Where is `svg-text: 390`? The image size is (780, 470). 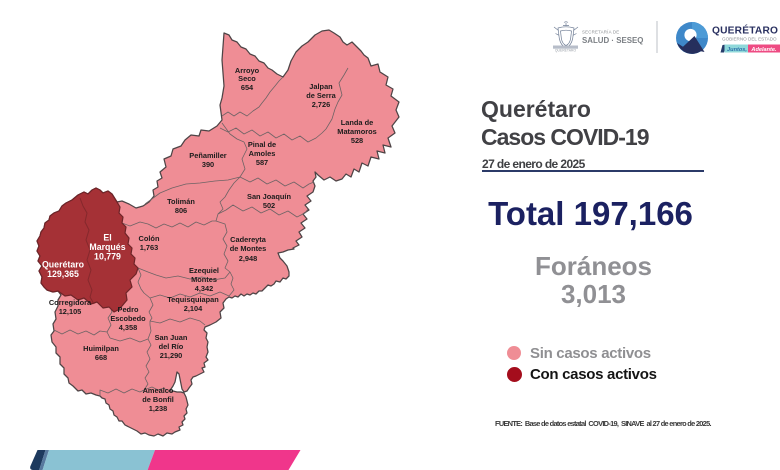
svg-text: 390 is located at coordinates (208, 164).